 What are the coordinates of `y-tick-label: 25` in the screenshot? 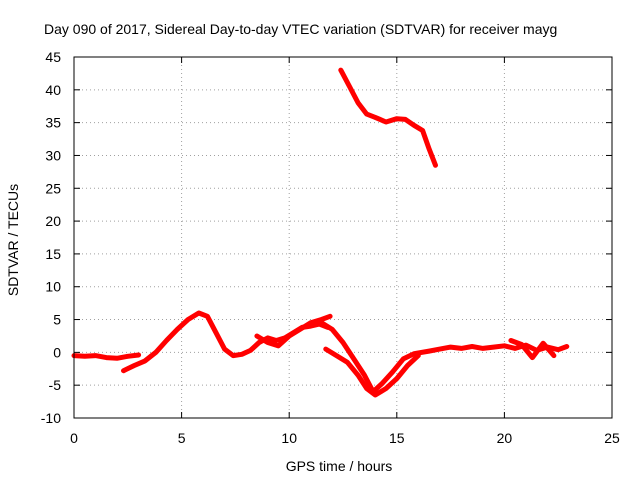 It's located at (53, 188).